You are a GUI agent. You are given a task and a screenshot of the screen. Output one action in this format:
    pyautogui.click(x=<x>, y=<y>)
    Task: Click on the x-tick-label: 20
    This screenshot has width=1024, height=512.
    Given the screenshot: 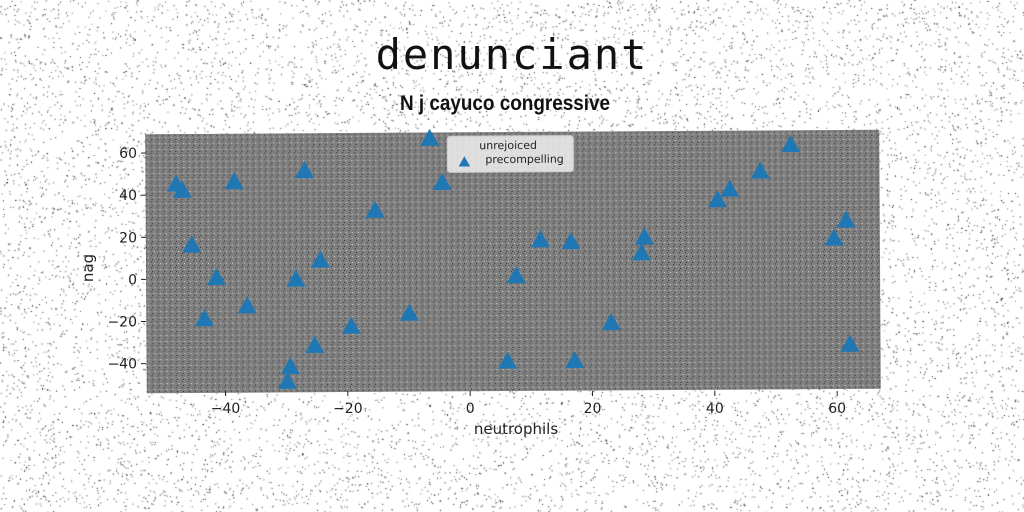 What is the action you would take?
    pyautogui.click(x=593, y=409)
    